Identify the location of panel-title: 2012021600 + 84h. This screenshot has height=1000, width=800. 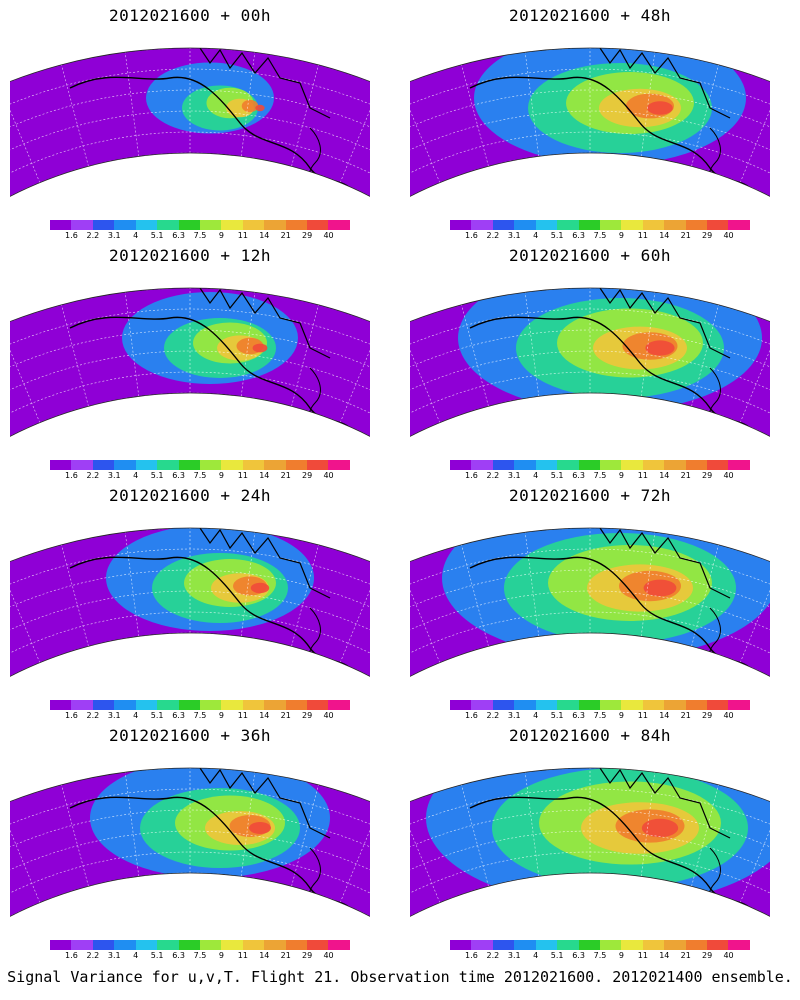
(590, 735).